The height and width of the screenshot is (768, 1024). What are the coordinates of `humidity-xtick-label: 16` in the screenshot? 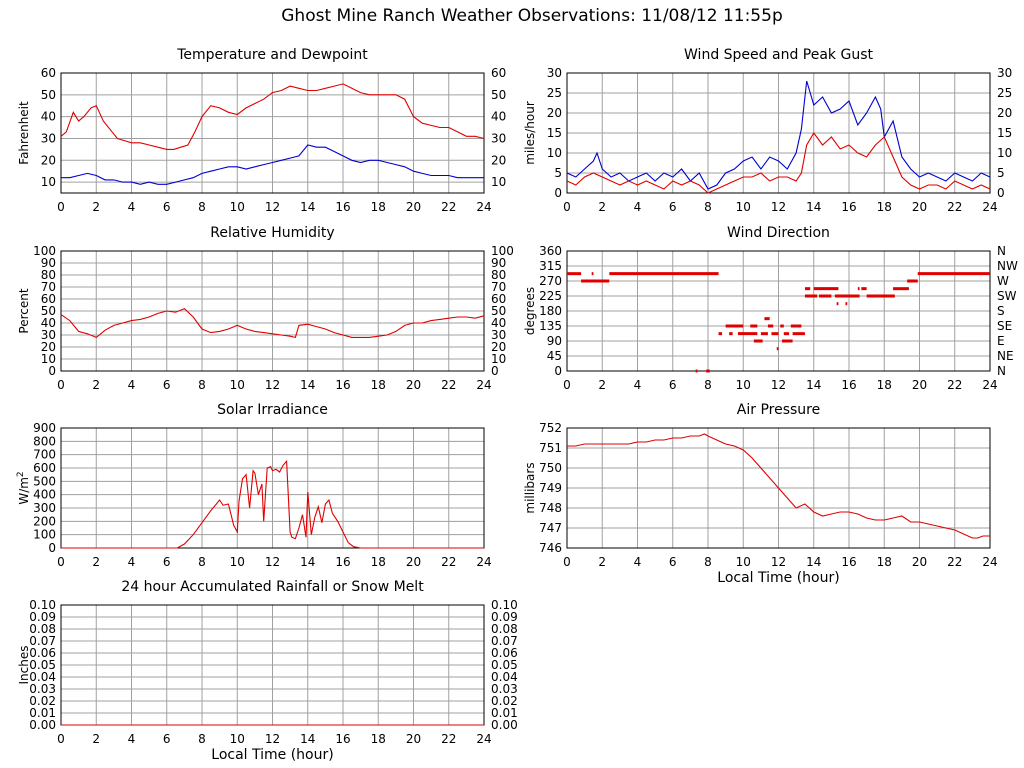 It's located at (342, 385).